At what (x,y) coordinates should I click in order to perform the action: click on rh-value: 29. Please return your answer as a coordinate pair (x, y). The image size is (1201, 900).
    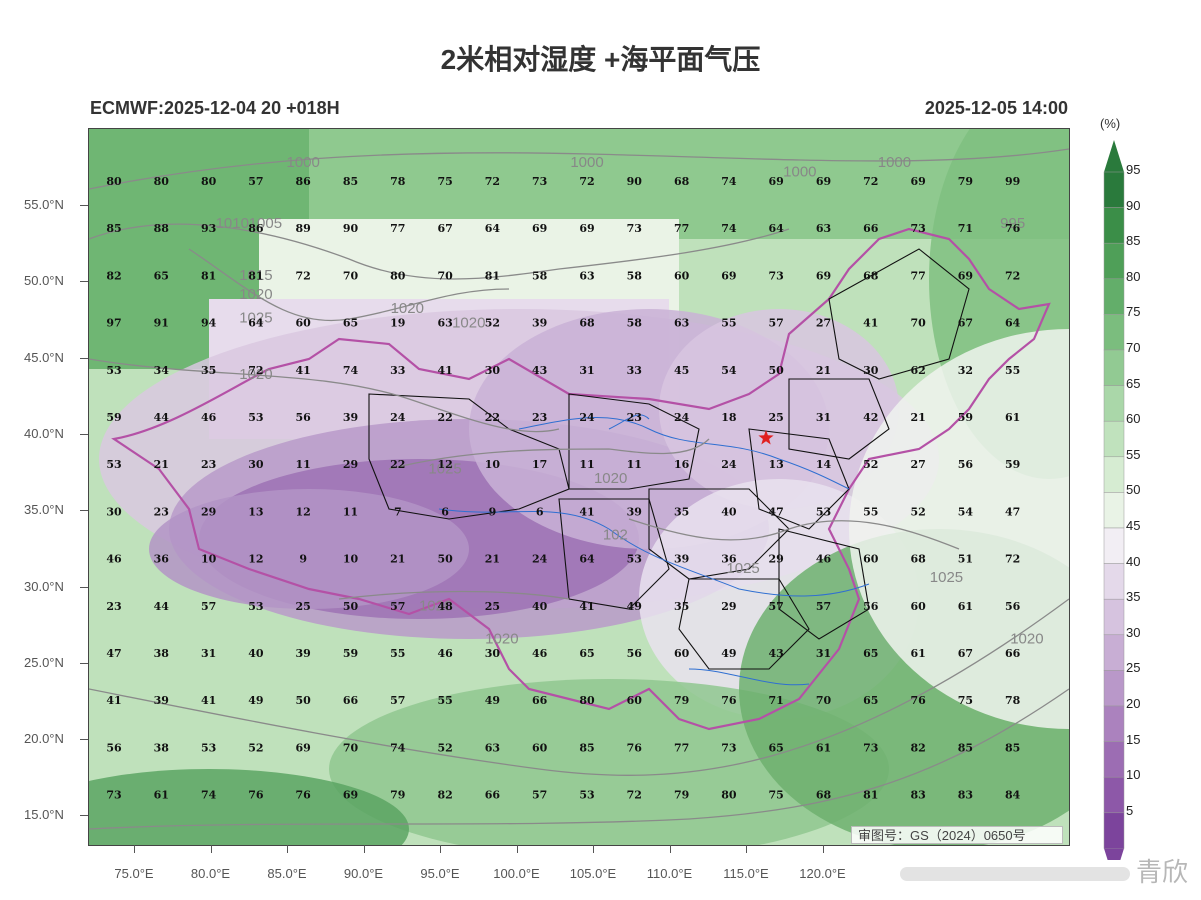
    Looking at the image, I should click on (728, 606).